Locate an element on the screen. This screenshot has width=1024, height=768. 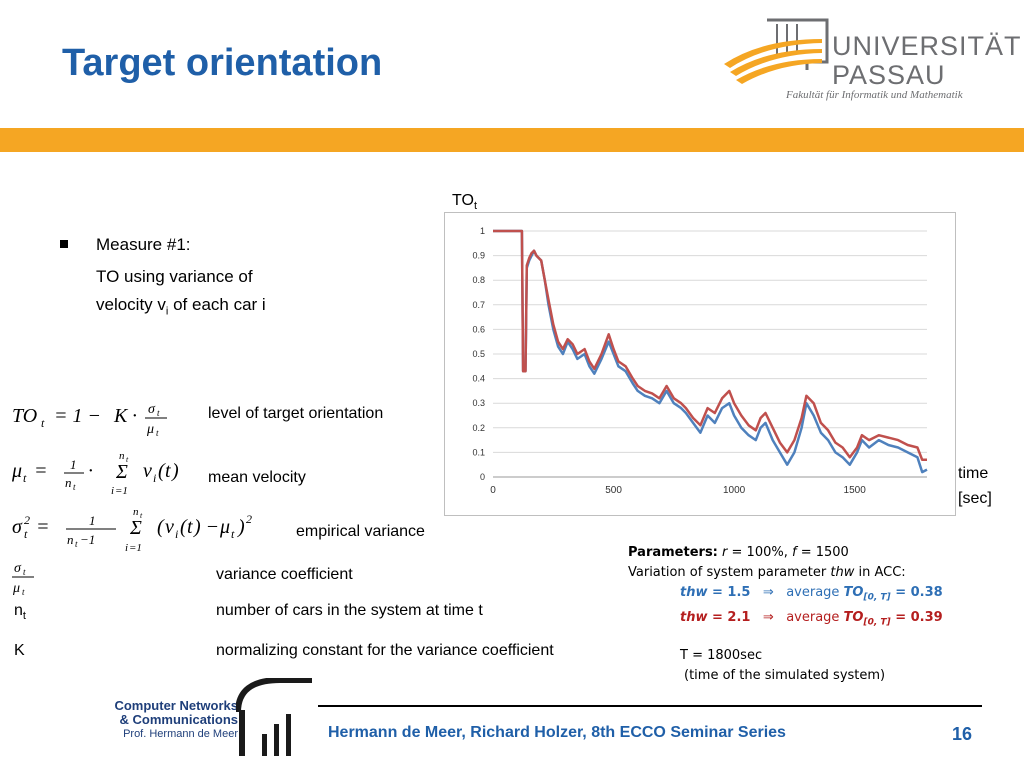
def-variance-coefficient: variance coefficient is located at coordinates (284, 574).